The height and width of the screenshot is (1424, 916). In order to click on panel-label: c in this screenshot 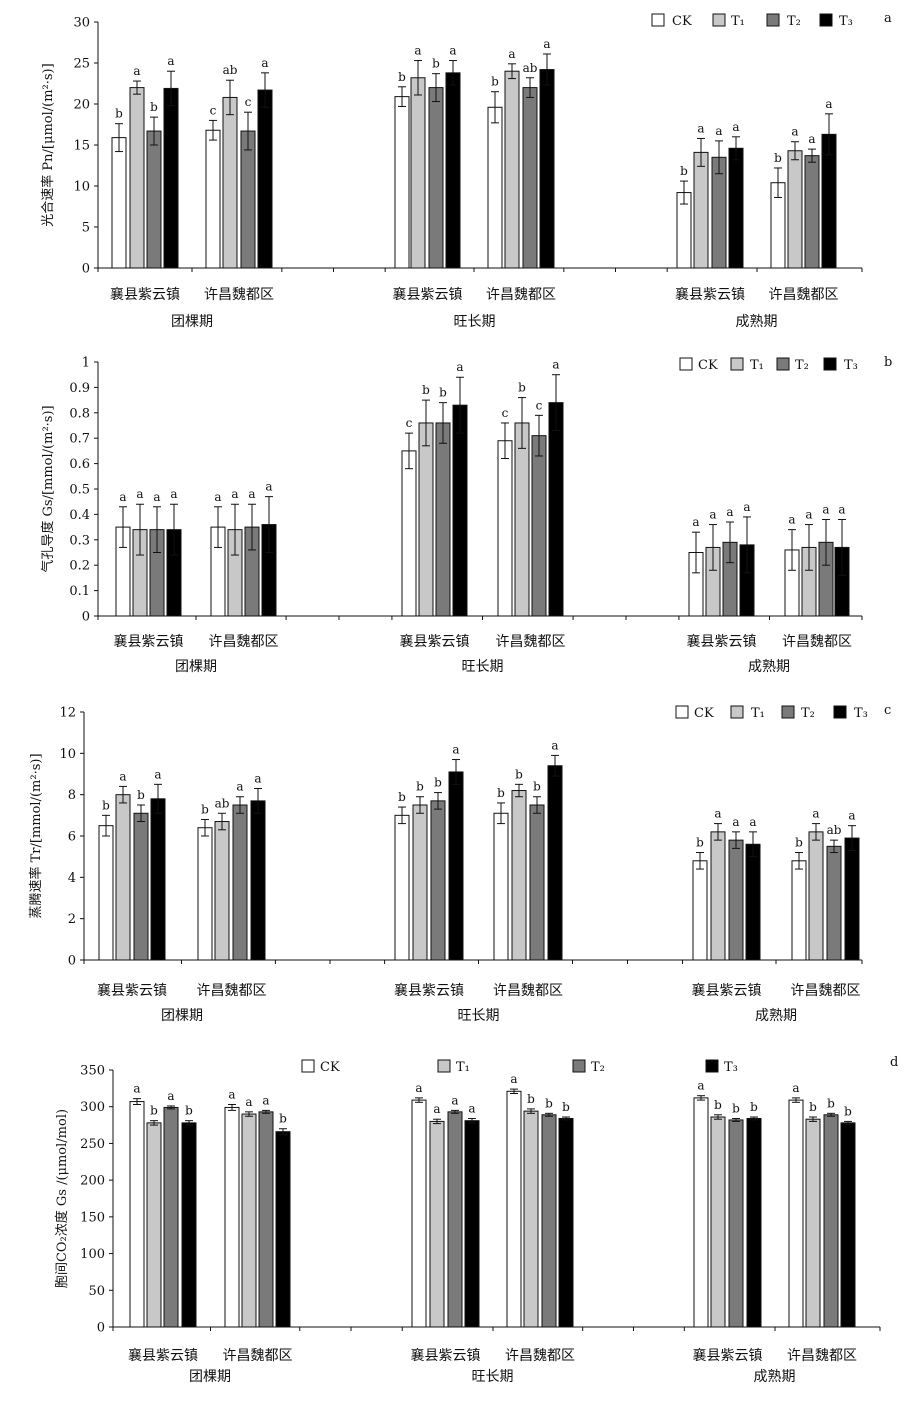, I will do `click(887, 710)`.